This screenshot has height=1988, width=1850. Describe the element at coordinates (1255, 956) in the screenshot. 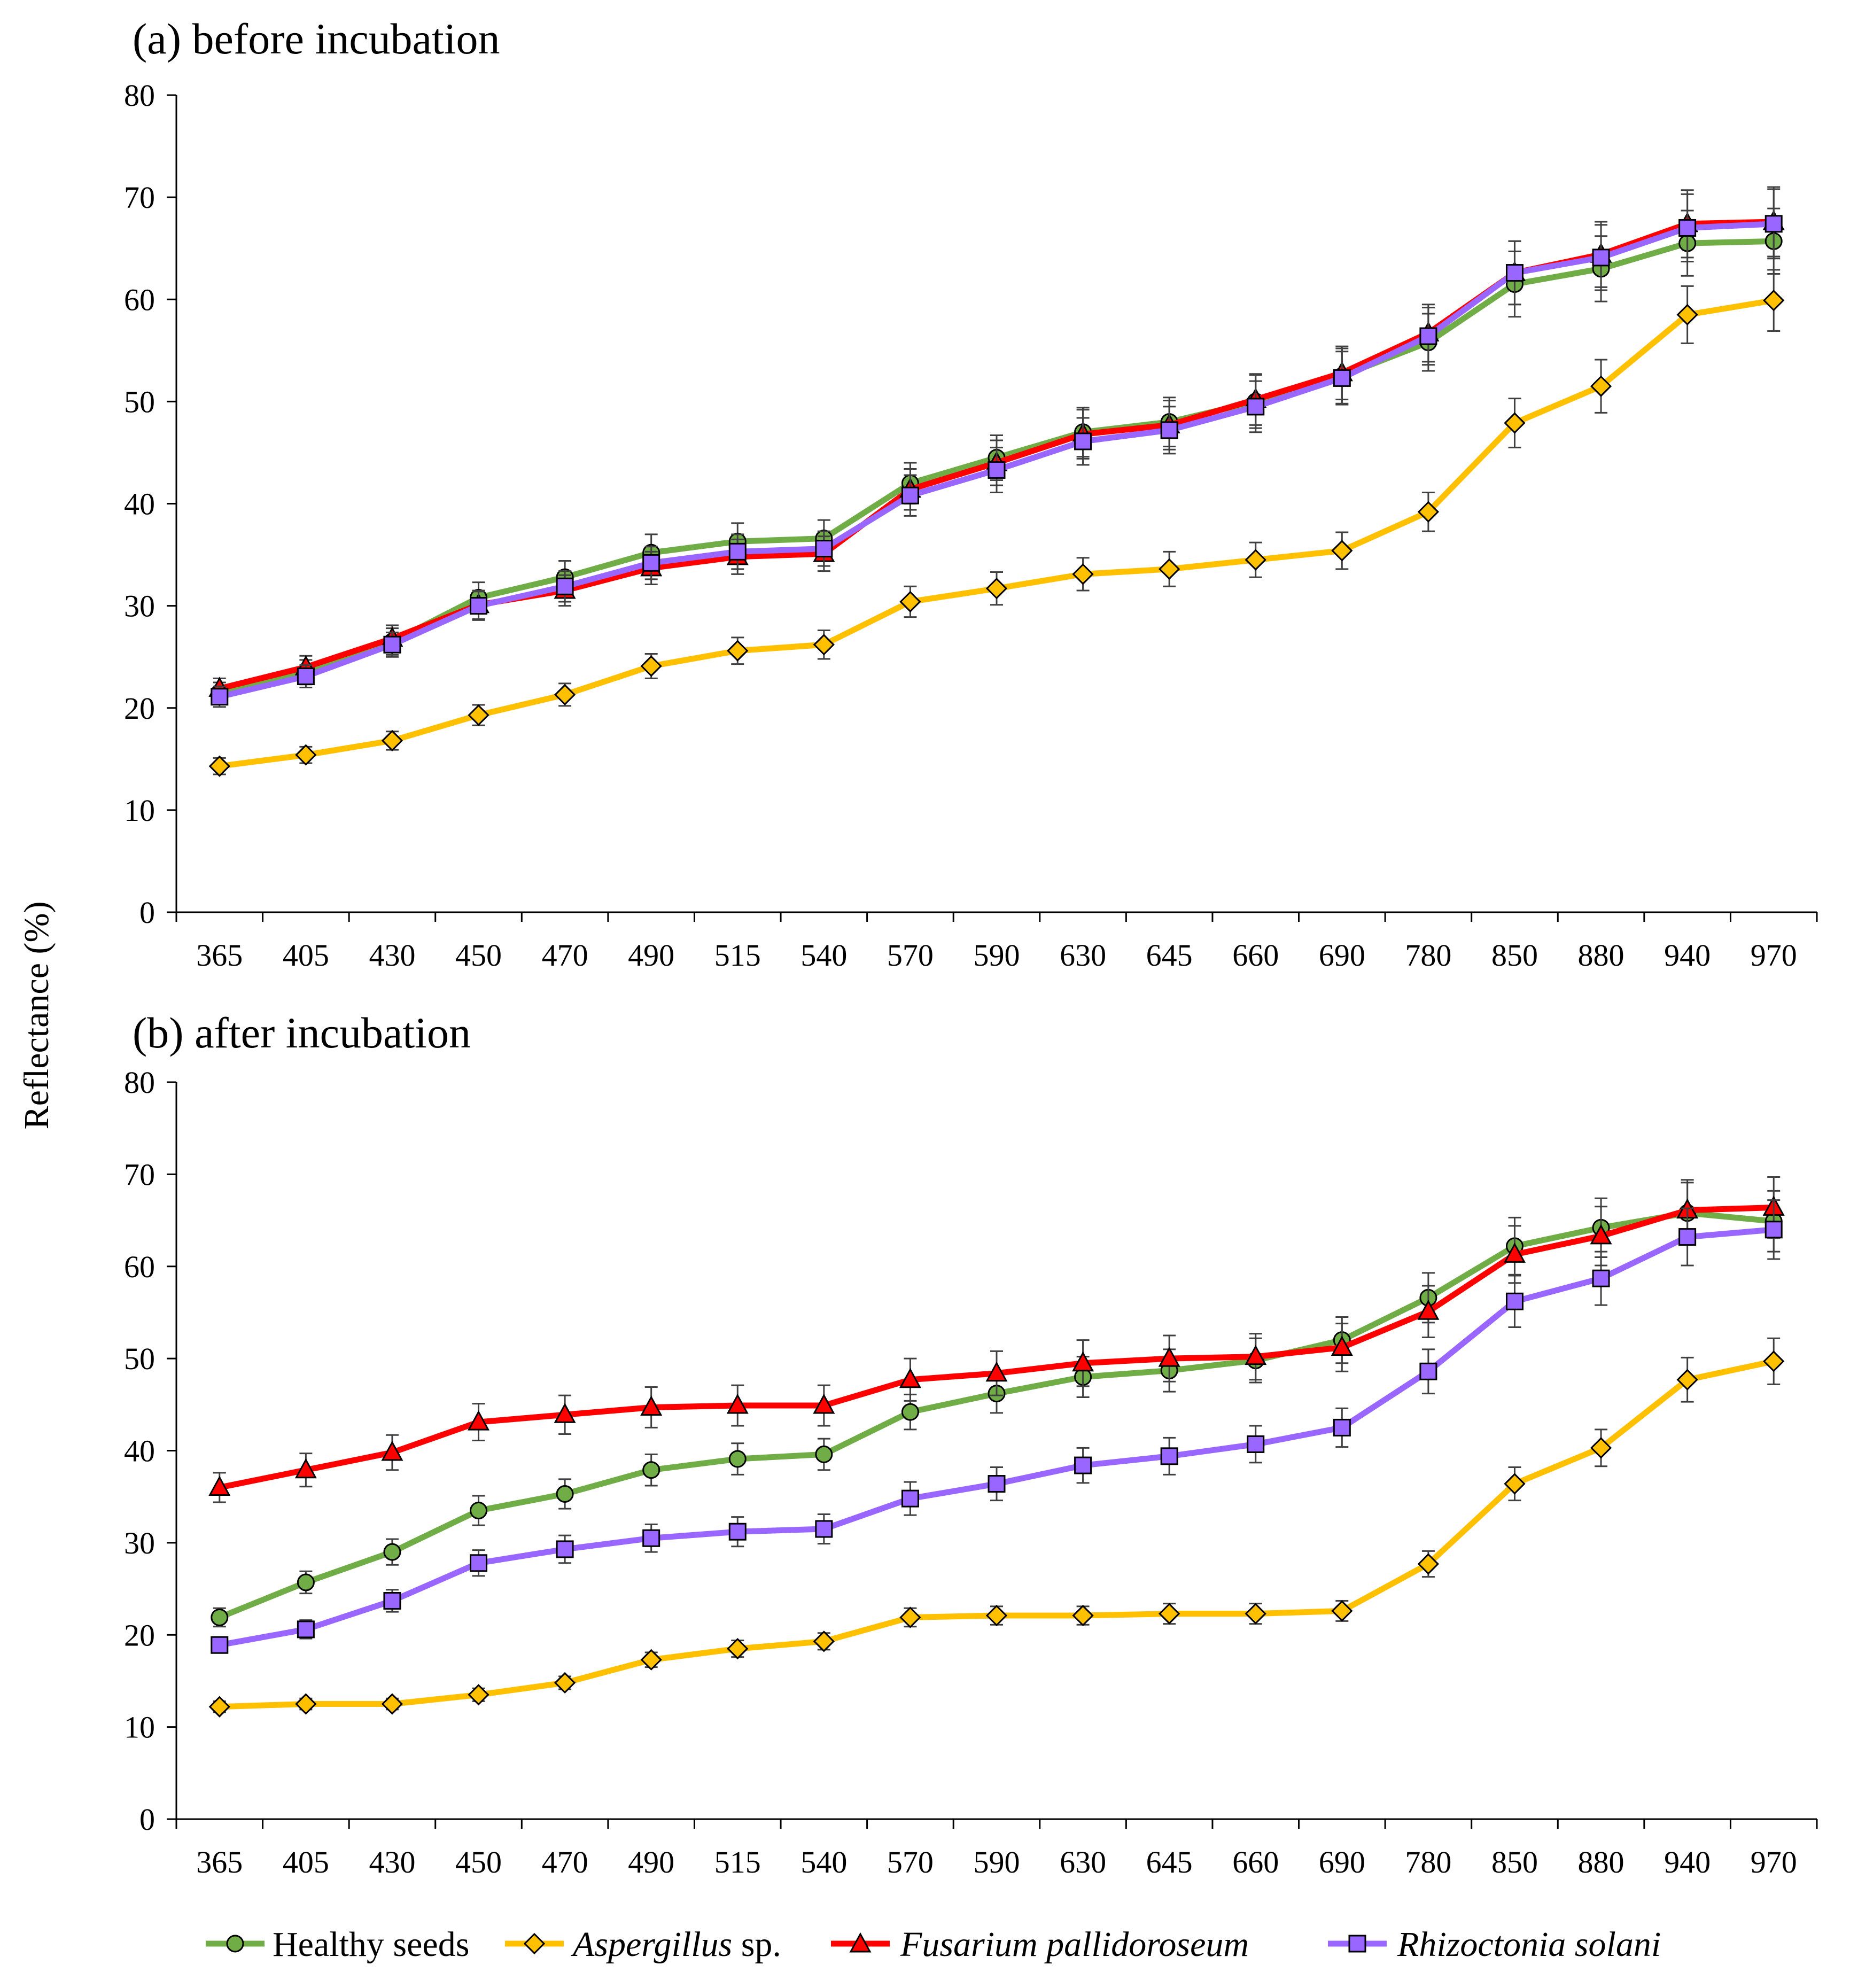

I see `x-tick-label: 660` at that location.